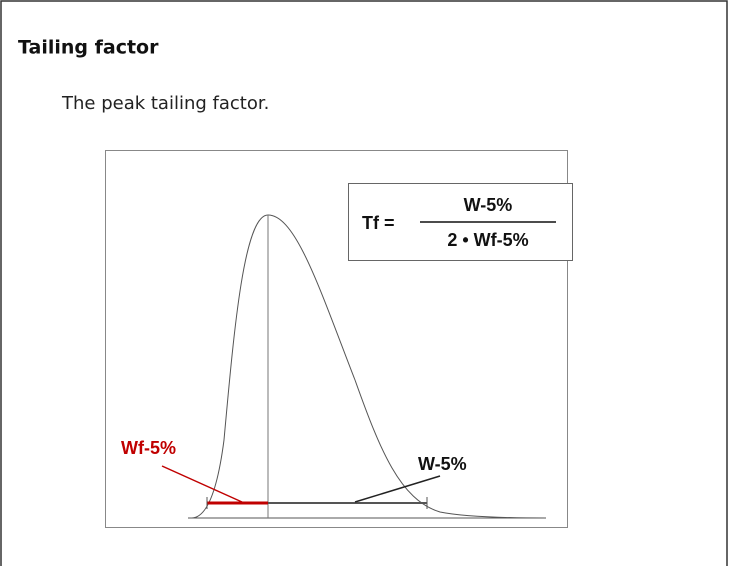 This screenshot has width=729, height=570. I want to click on formula-denominator: 2 • Wf-5%, so click(487, 240).